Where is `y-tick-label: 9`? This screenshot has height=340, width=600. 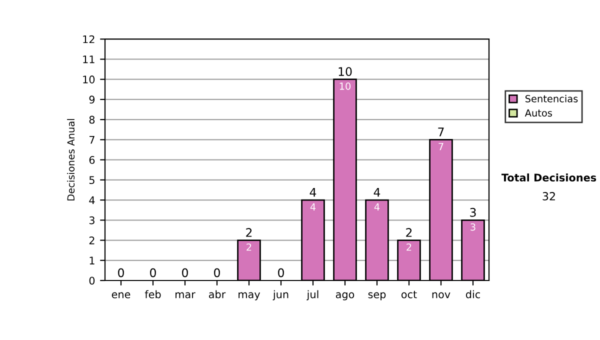 y-tick-label: 9 is located at coordinates (92, 100).